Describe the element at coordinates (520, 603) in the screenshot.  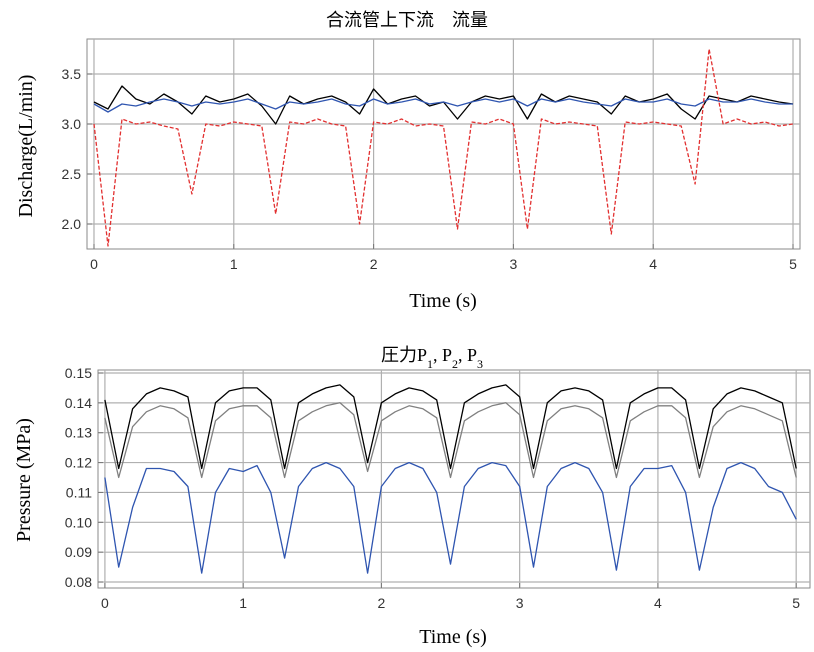
I see `pressure-x-tick-label: 3` at that location.